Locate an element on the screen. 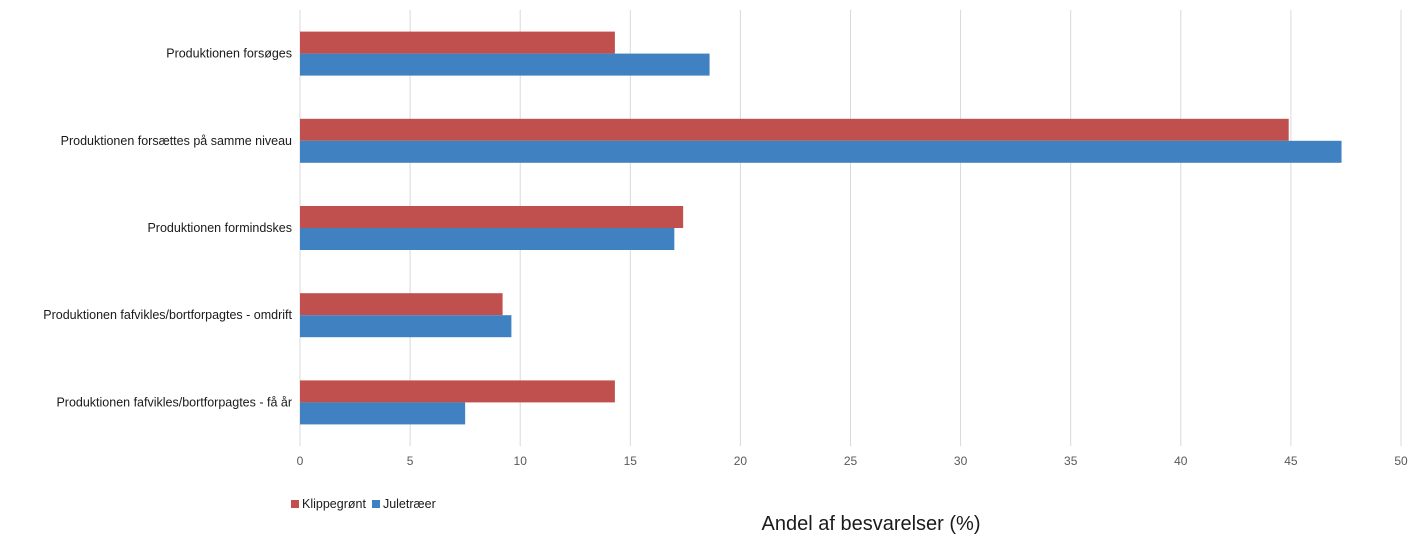 The width and height of the screenshot is (1422, 537). legend: Klippegrønt Juletræer is located at coordinates (366, 504).